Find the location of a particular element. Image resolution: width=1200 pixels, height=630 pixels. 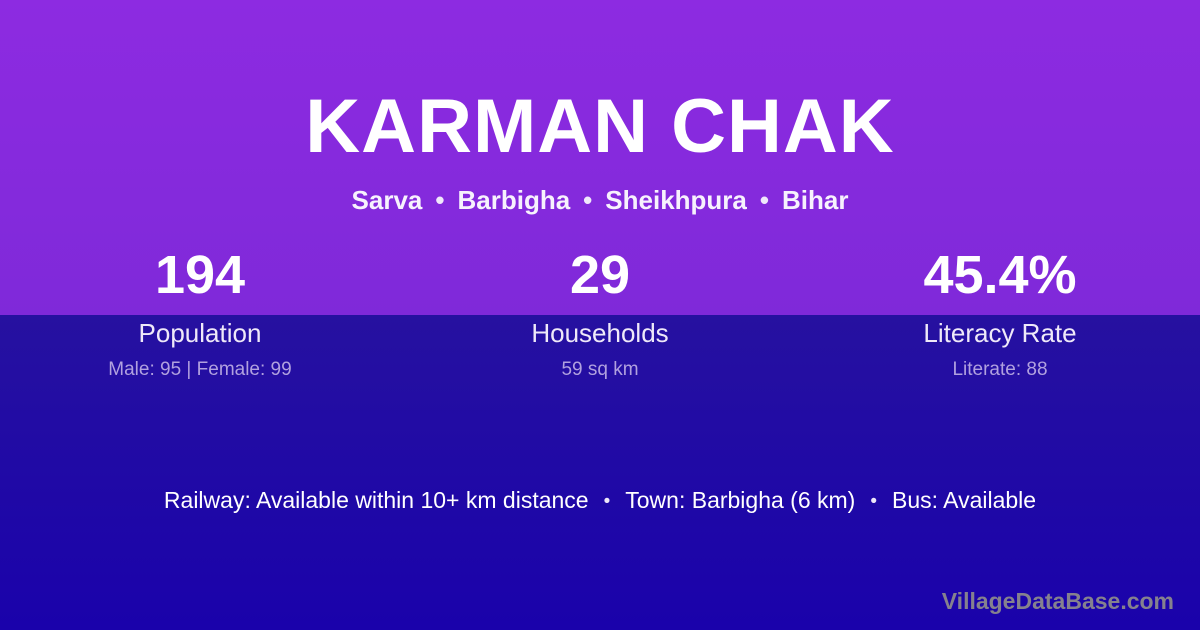

stat-households: 29 Households 59 sq km is located at coordinates (600, 313).